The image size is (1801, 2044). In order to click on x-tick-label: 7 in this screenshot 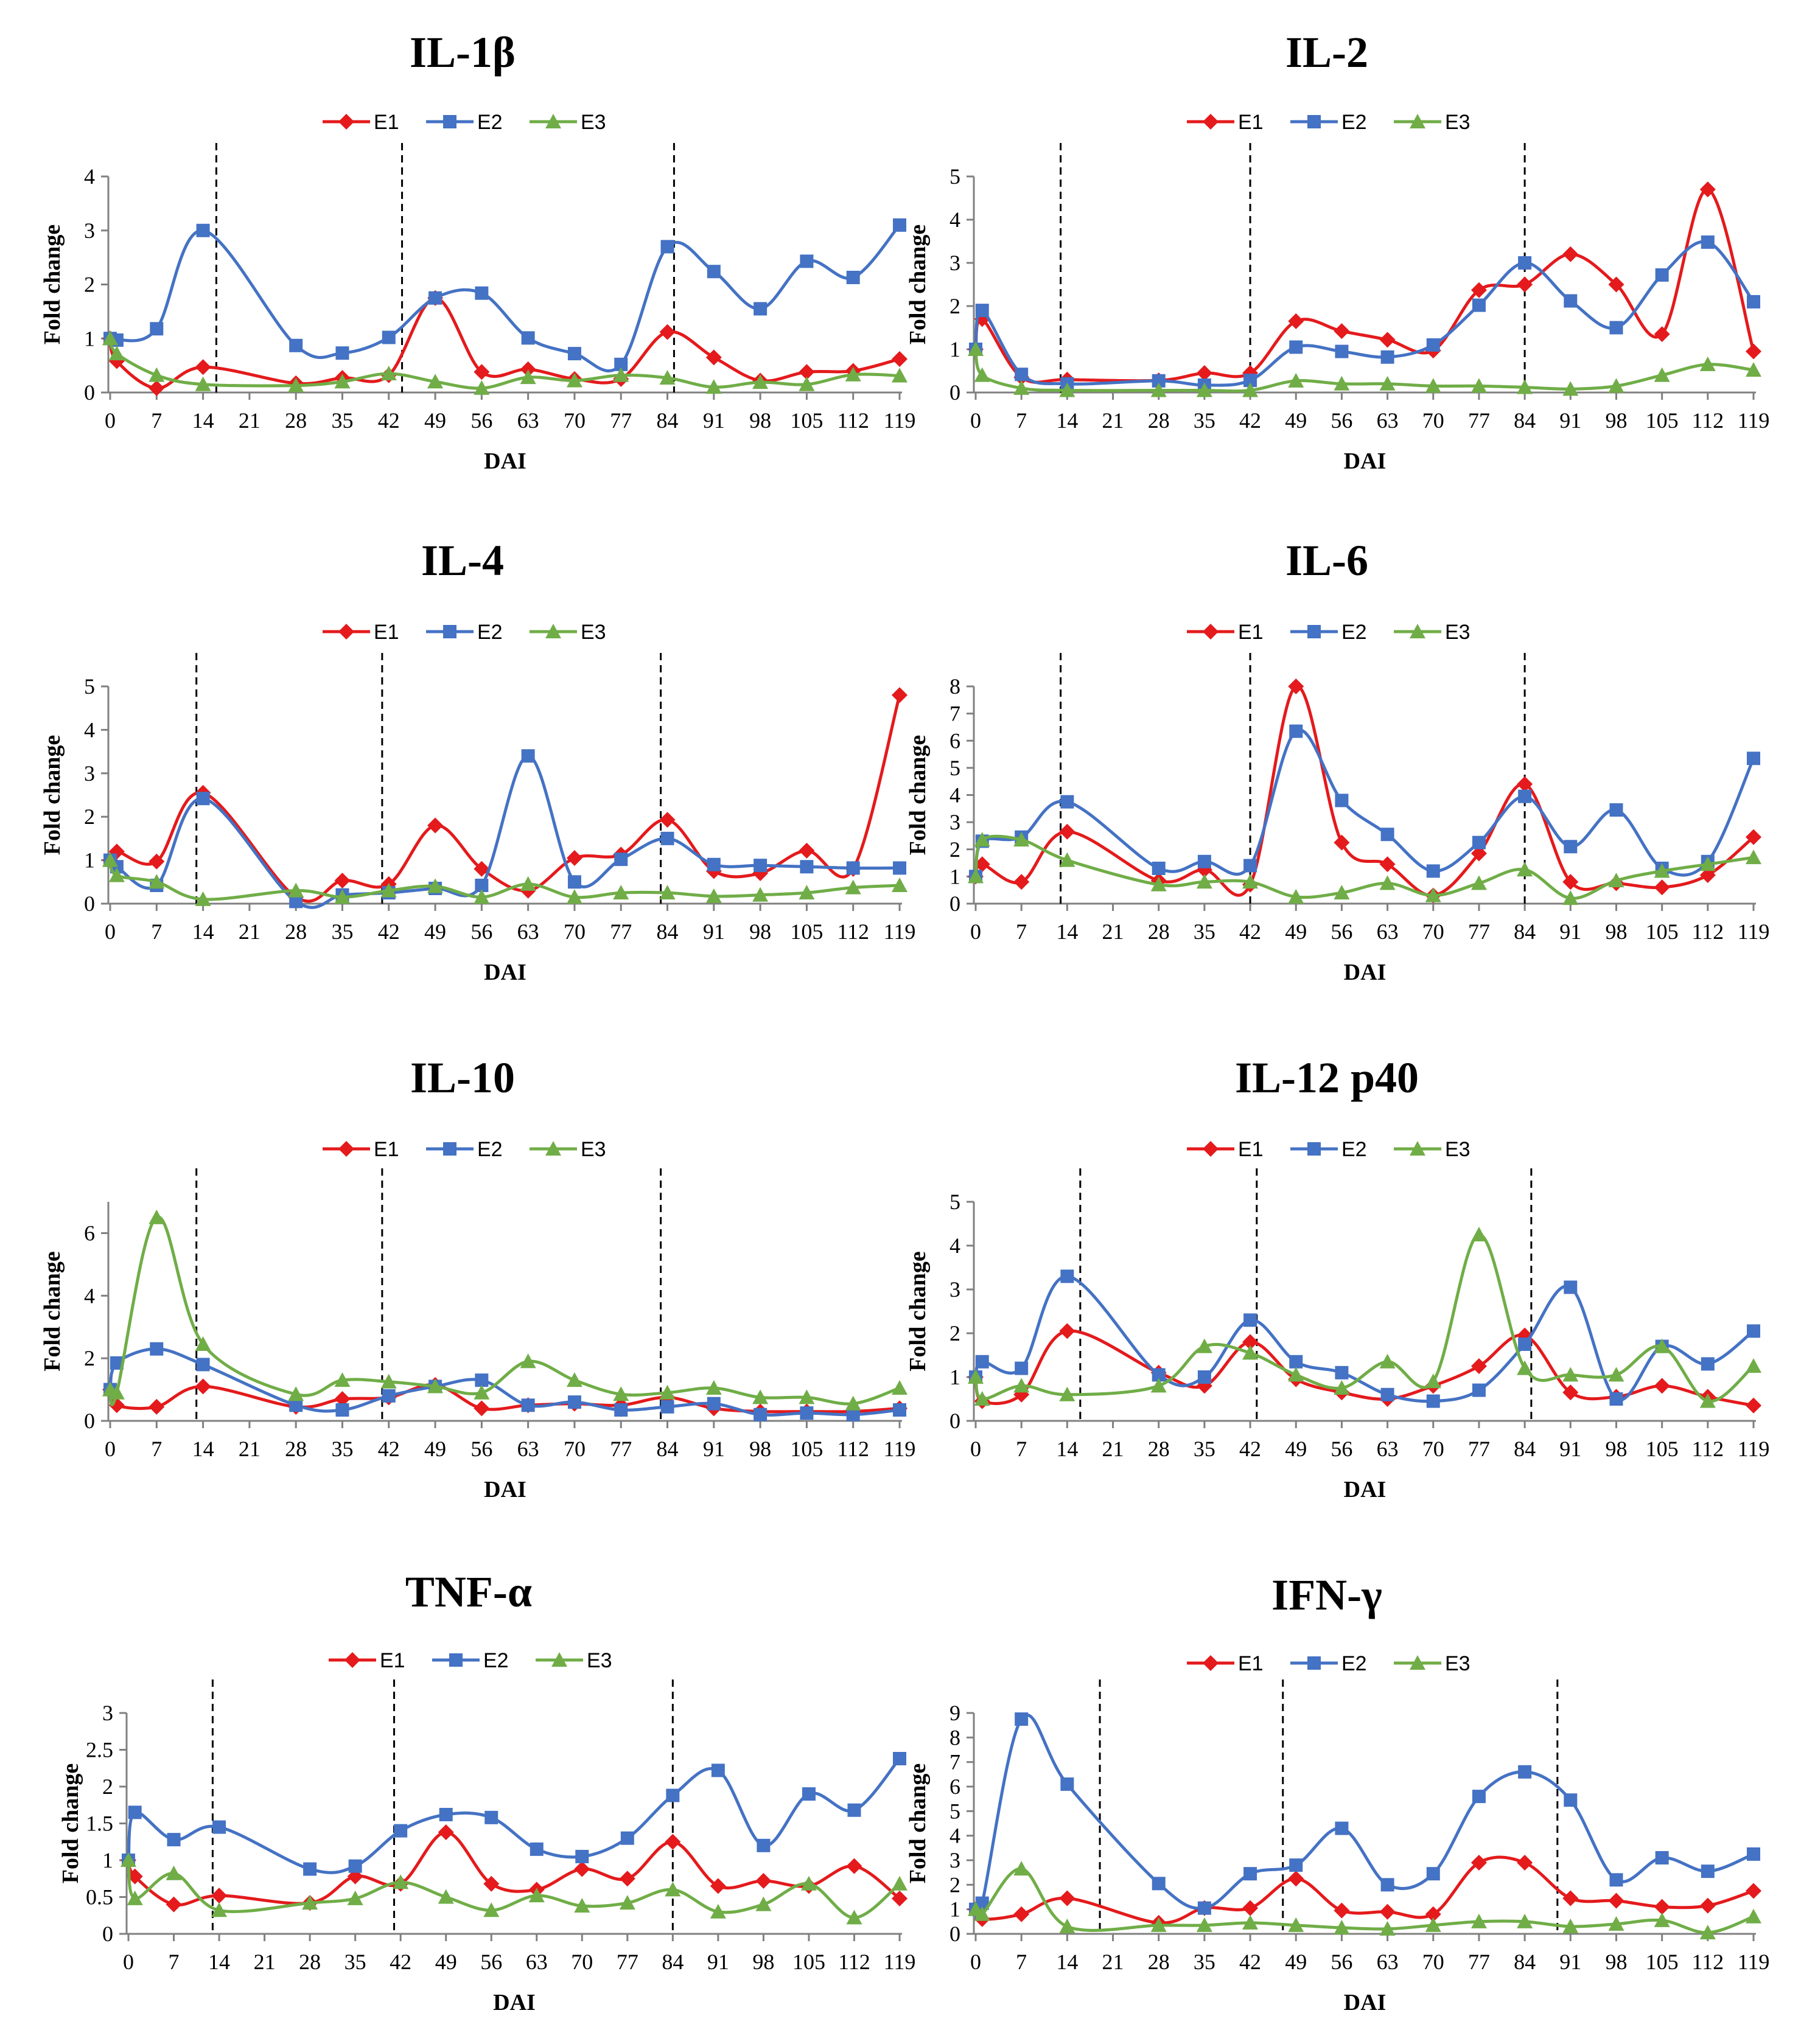, I will do `click(1022, 1449)`.